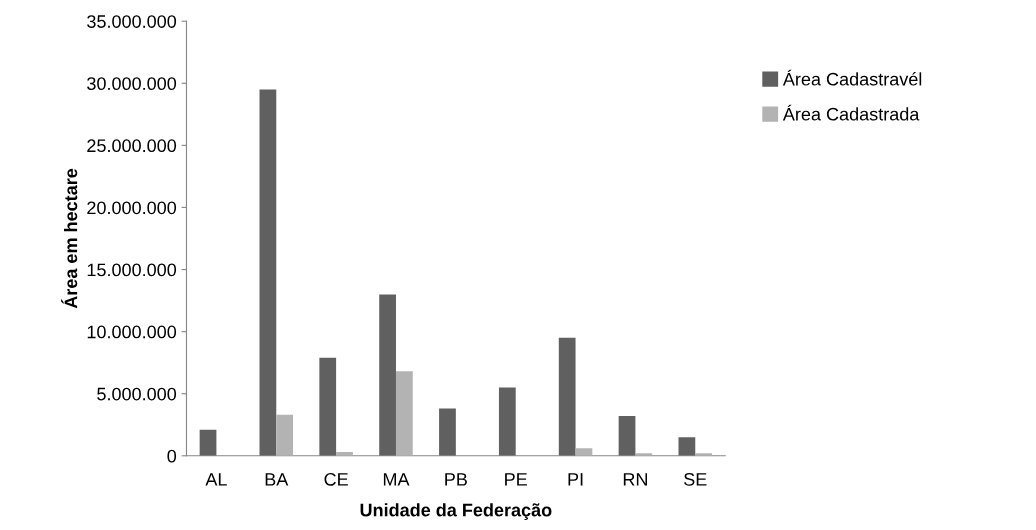 The width and height of the screenshot is (1036, 530). What do you see at coordinates (336, 479) in the screenshot?
I see `x-tick-label: CE` at bounding box center [336, 479].